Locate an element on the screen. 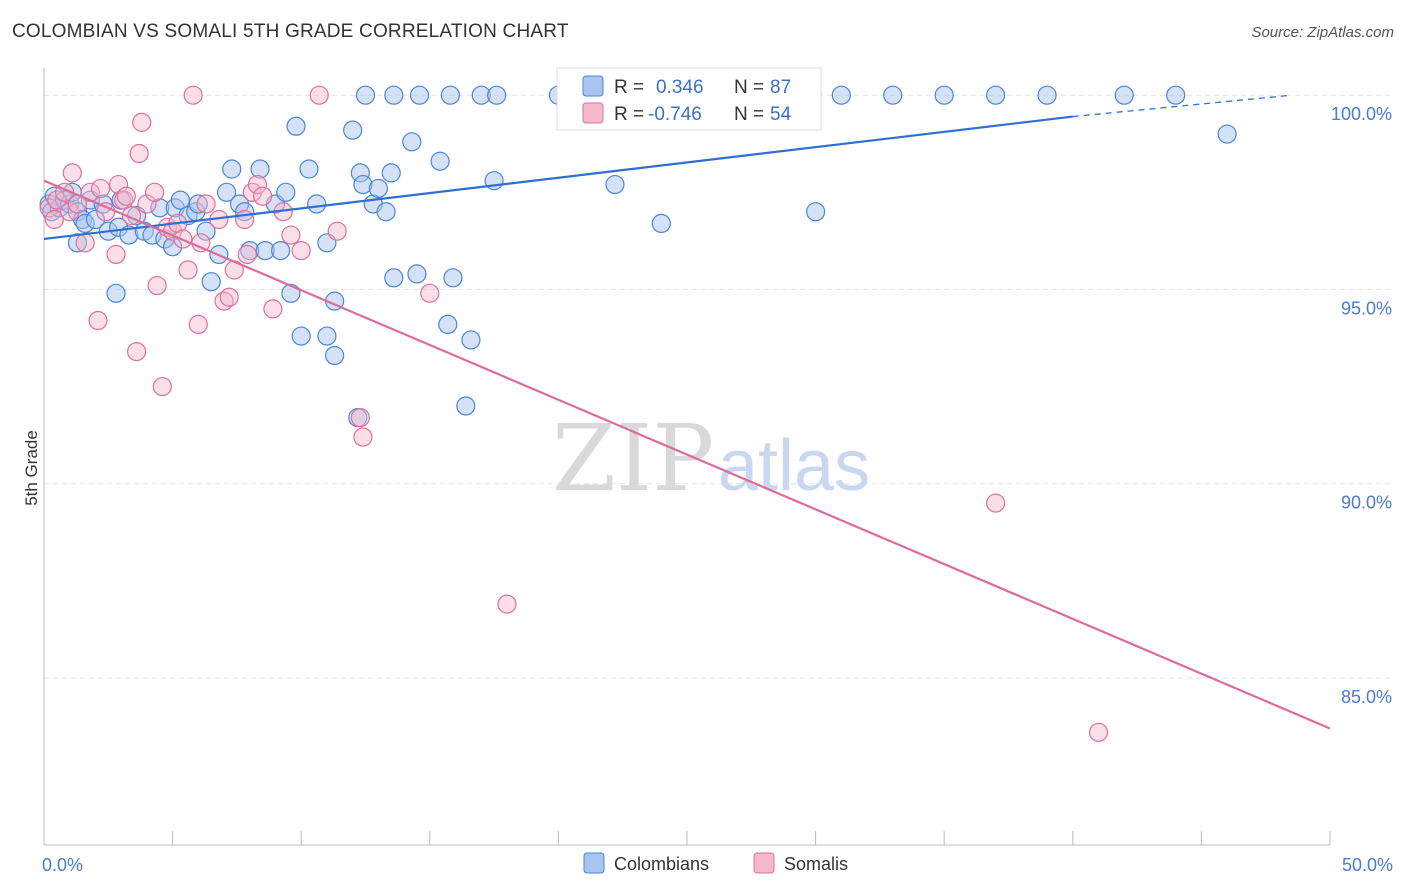 The image size is (1406, 892). legend-n-label-1: N = is located at coordinates (749, 87).